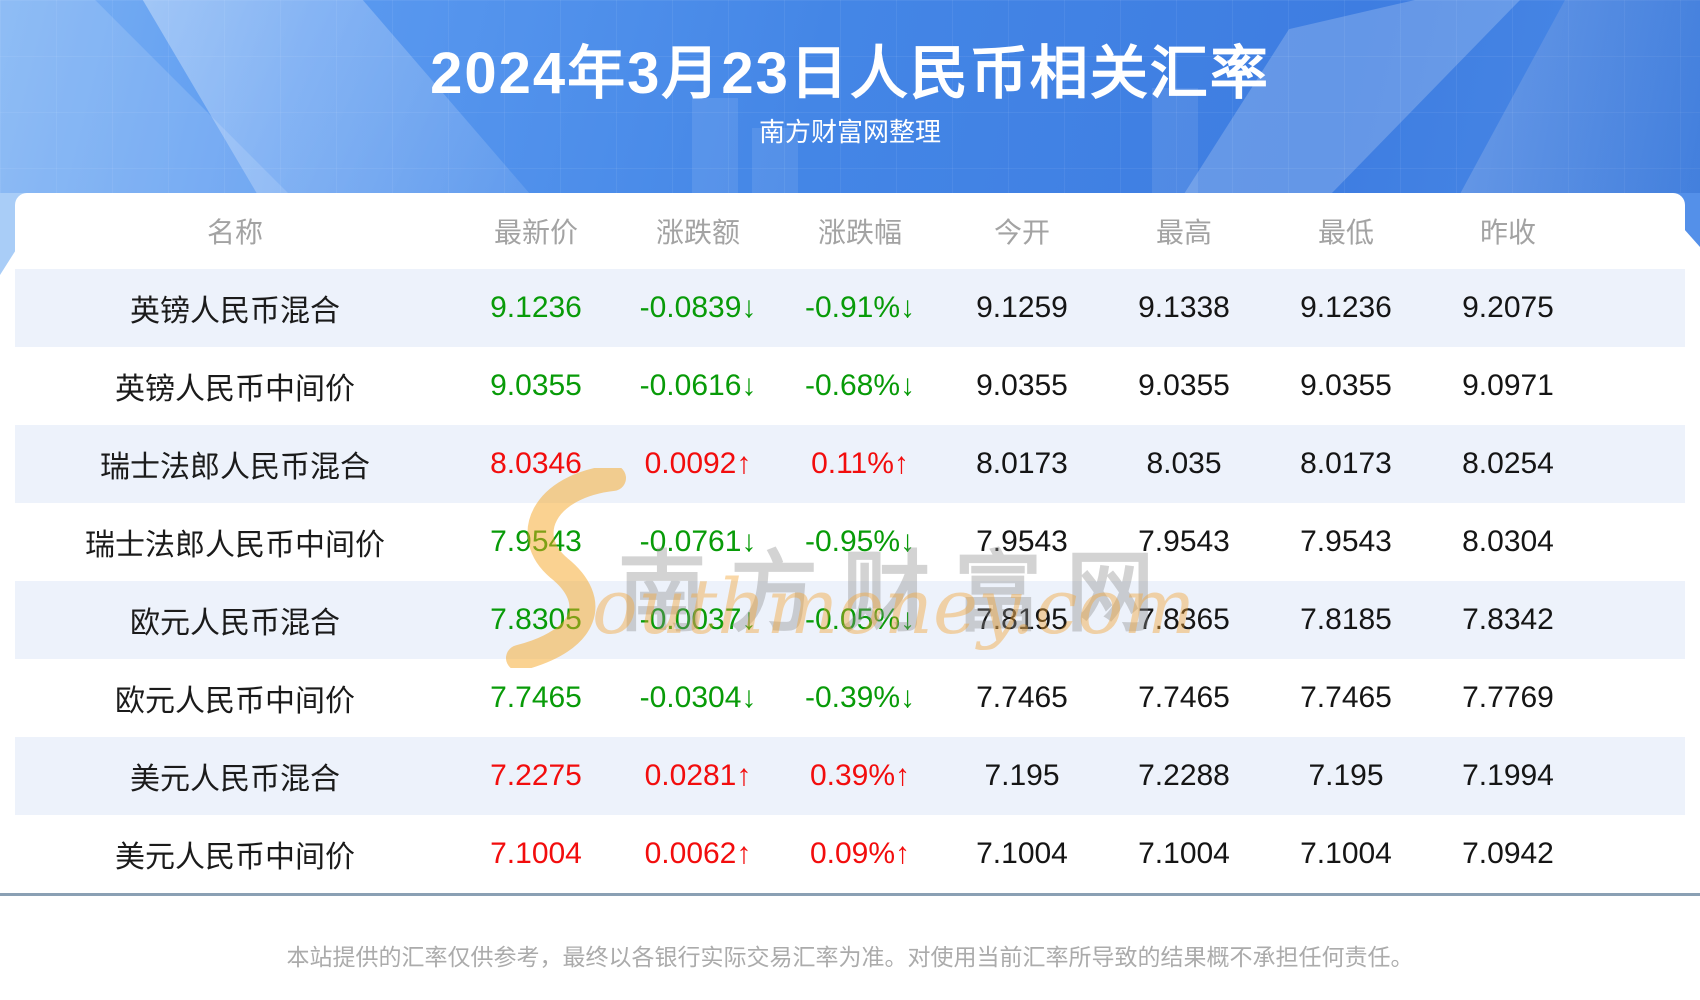 The height and width of the screenshot is (1000, 1700). I want to click on cell-low: 7.8185, so click(1346, 619).